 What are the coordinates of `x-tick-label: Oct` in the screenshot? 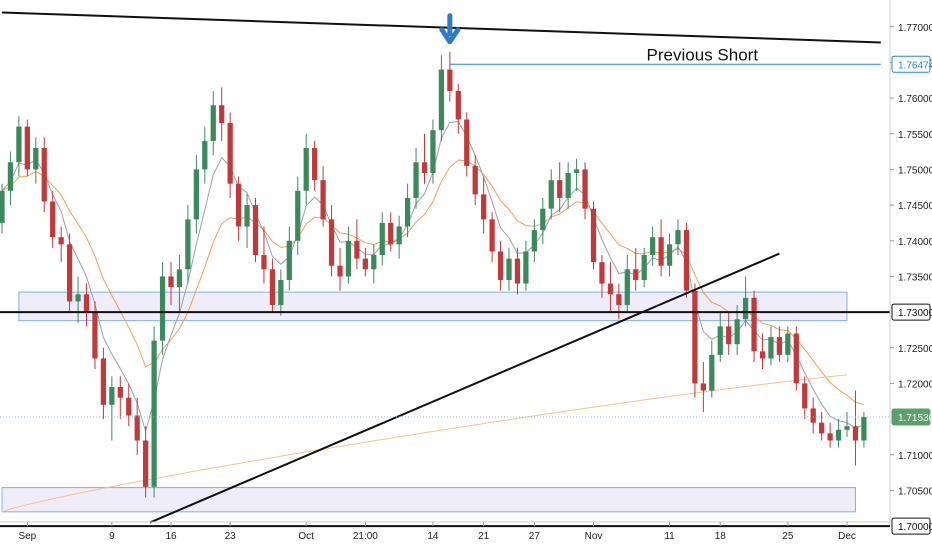 It's located at (306, 536).